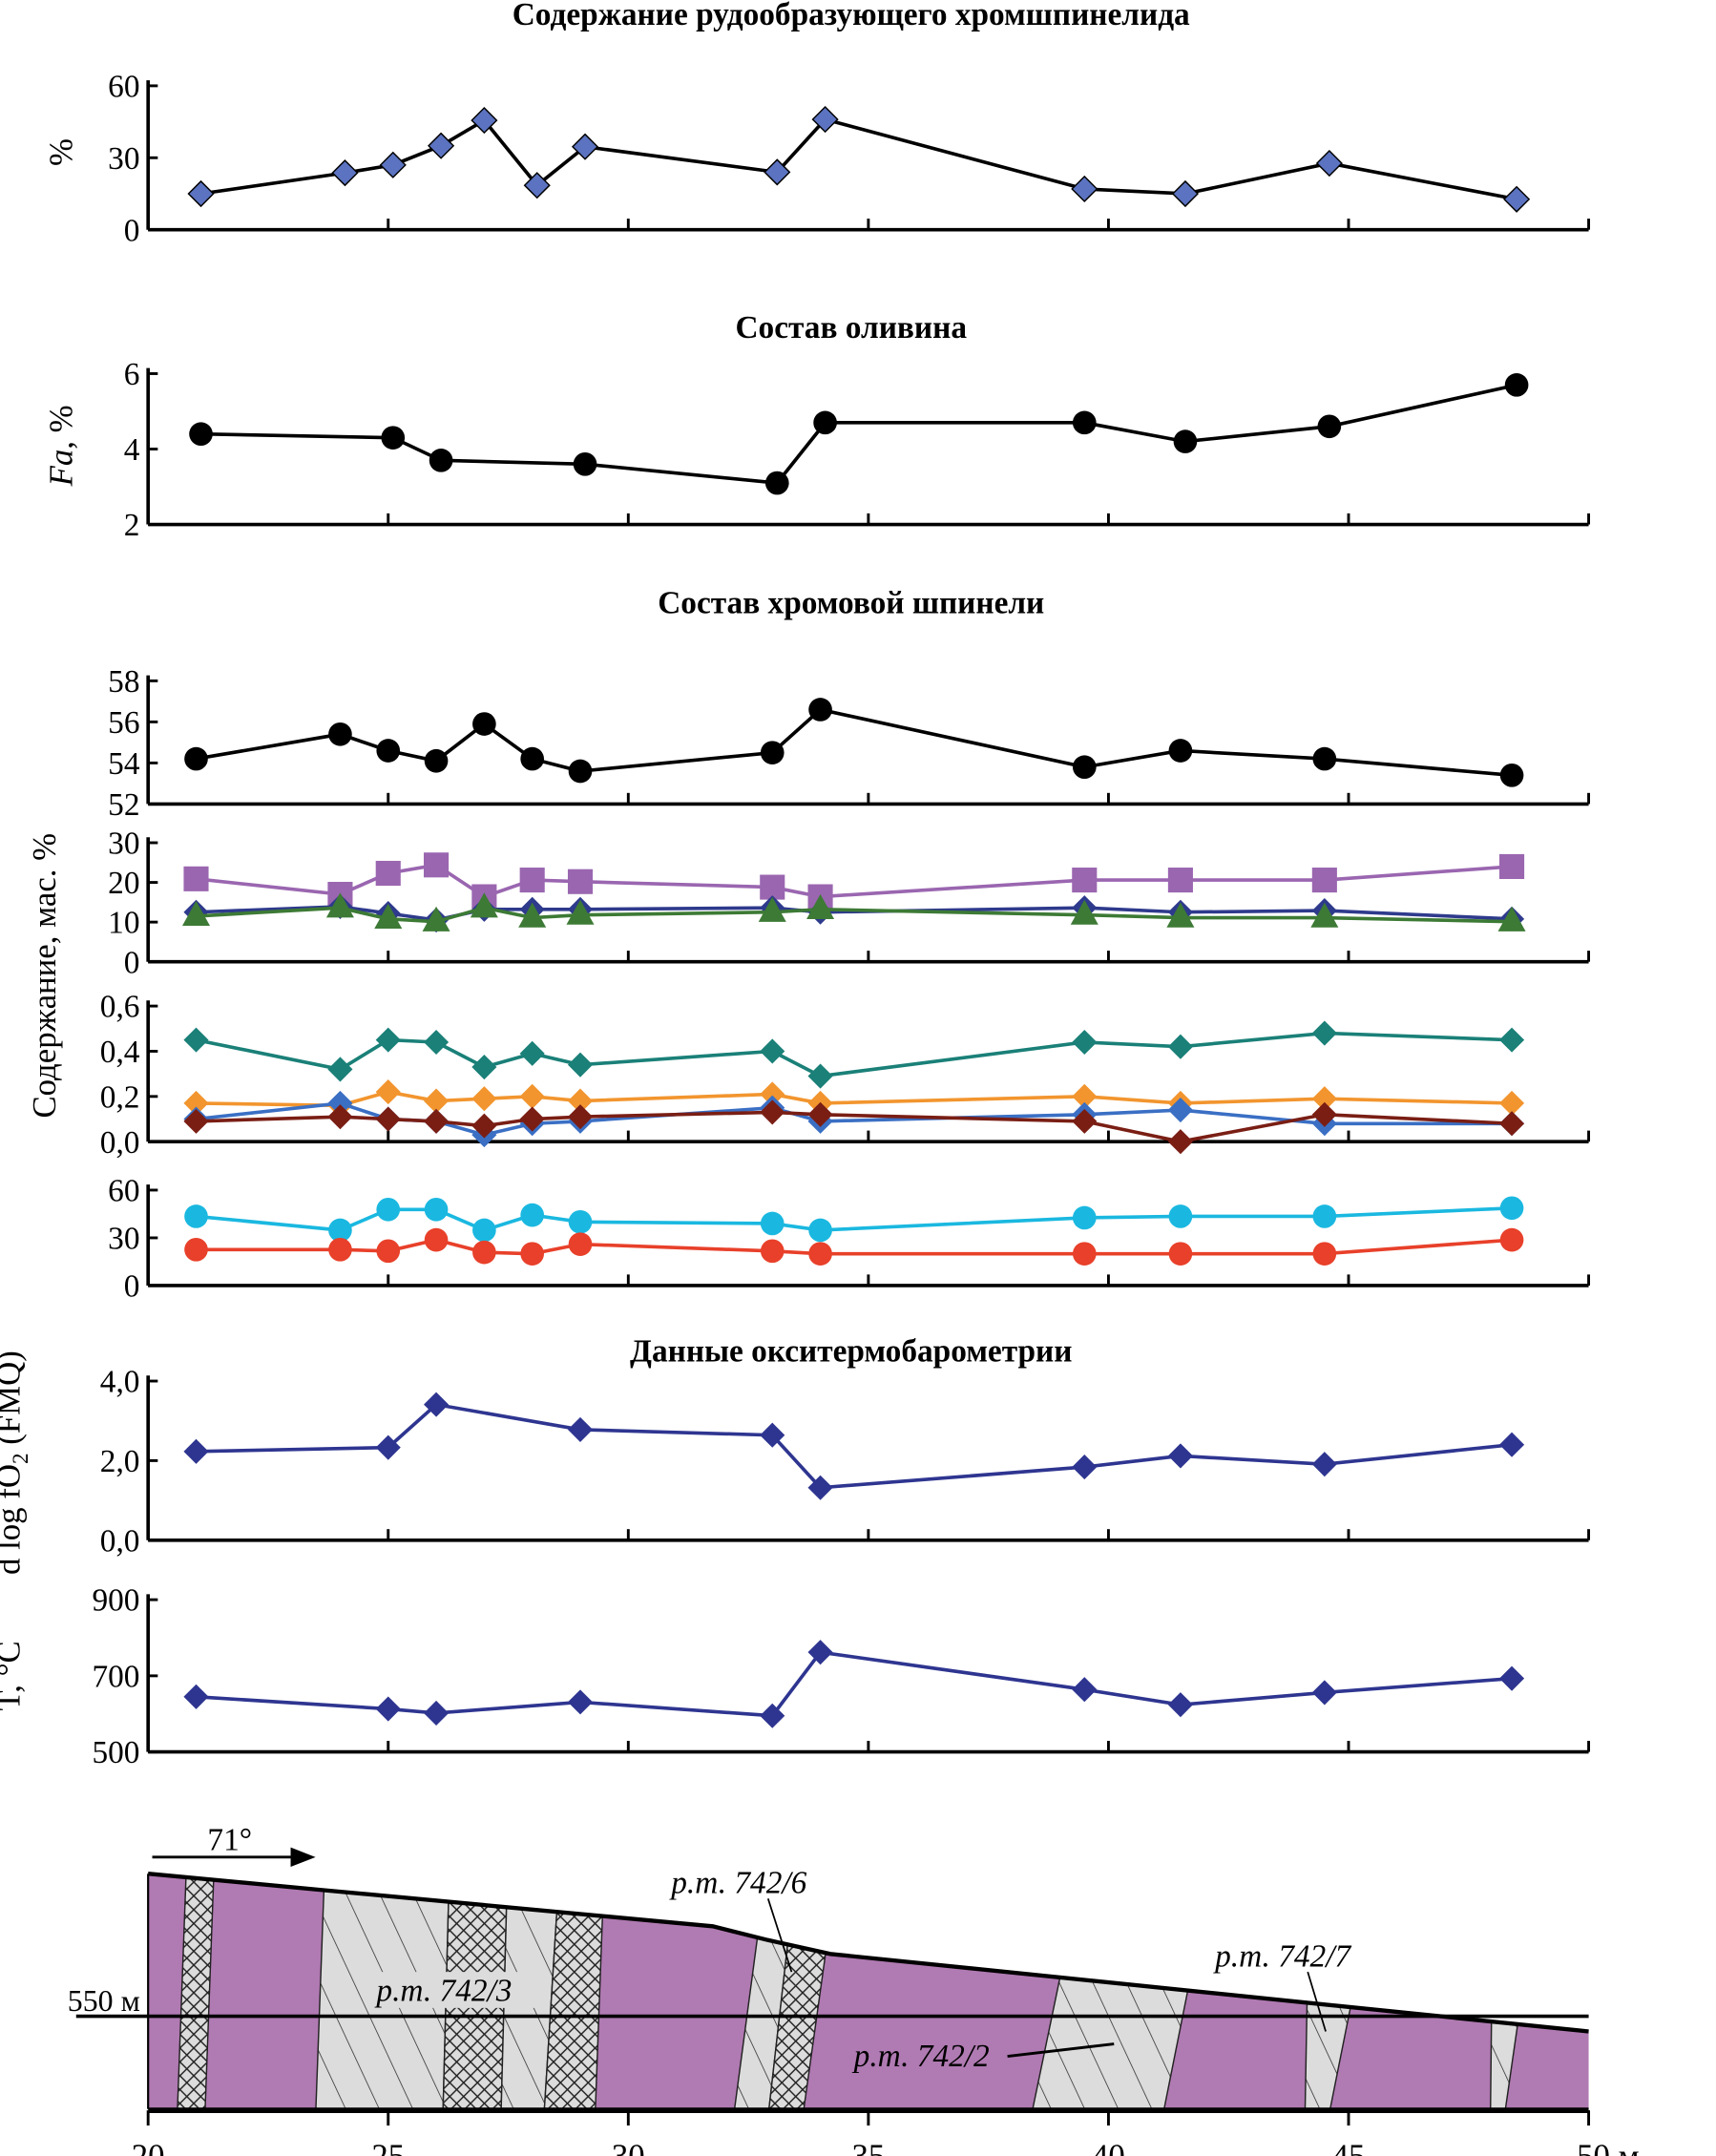 The image size is (1716, 2156). I want to click on y-tick-label: 60, so click(123, 86).